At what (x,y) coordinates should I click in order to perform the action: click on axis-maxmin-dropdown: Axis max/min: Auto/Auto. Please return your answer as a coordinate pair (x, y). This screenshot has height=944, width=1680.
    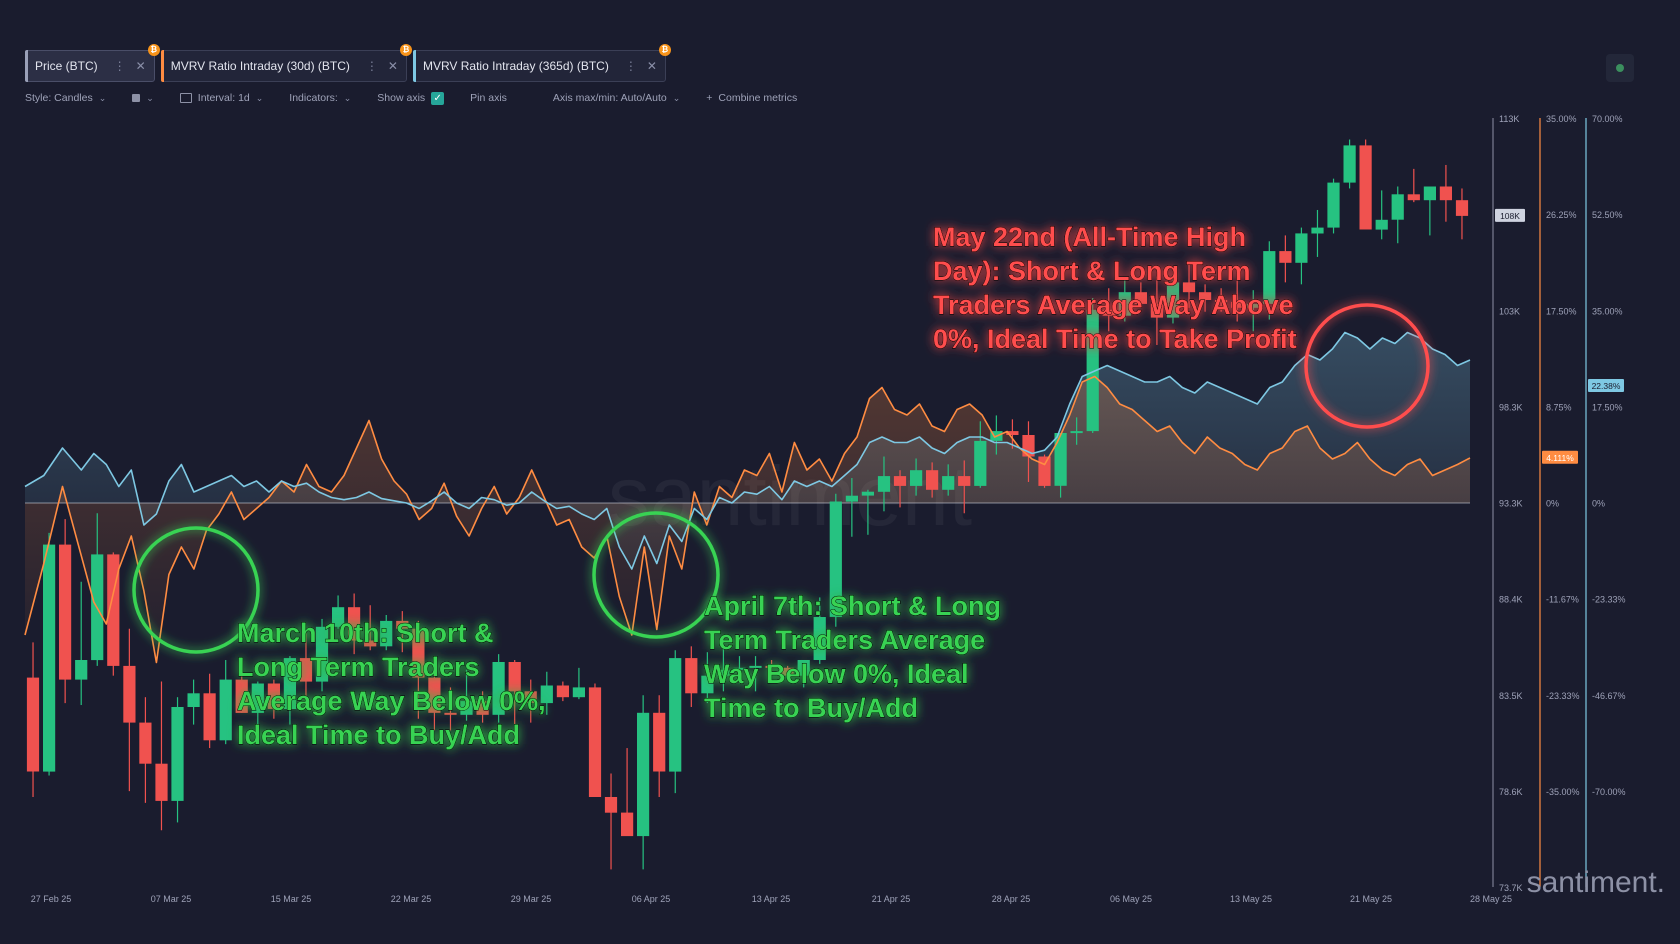
    Looking at the image, I should click on (609, 98).